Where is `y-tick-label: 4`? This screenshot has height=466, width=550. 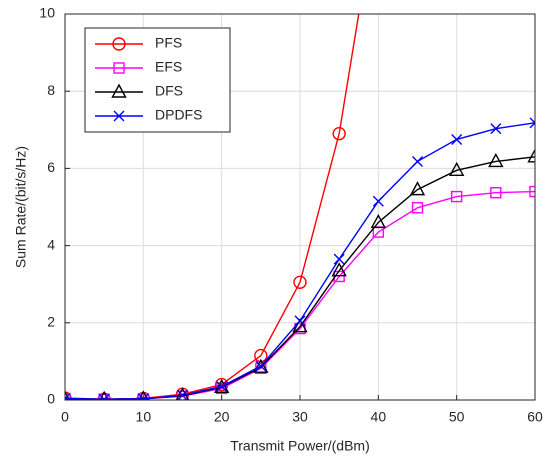
y-tick-label: 4 is located at coordinates (51, 244).